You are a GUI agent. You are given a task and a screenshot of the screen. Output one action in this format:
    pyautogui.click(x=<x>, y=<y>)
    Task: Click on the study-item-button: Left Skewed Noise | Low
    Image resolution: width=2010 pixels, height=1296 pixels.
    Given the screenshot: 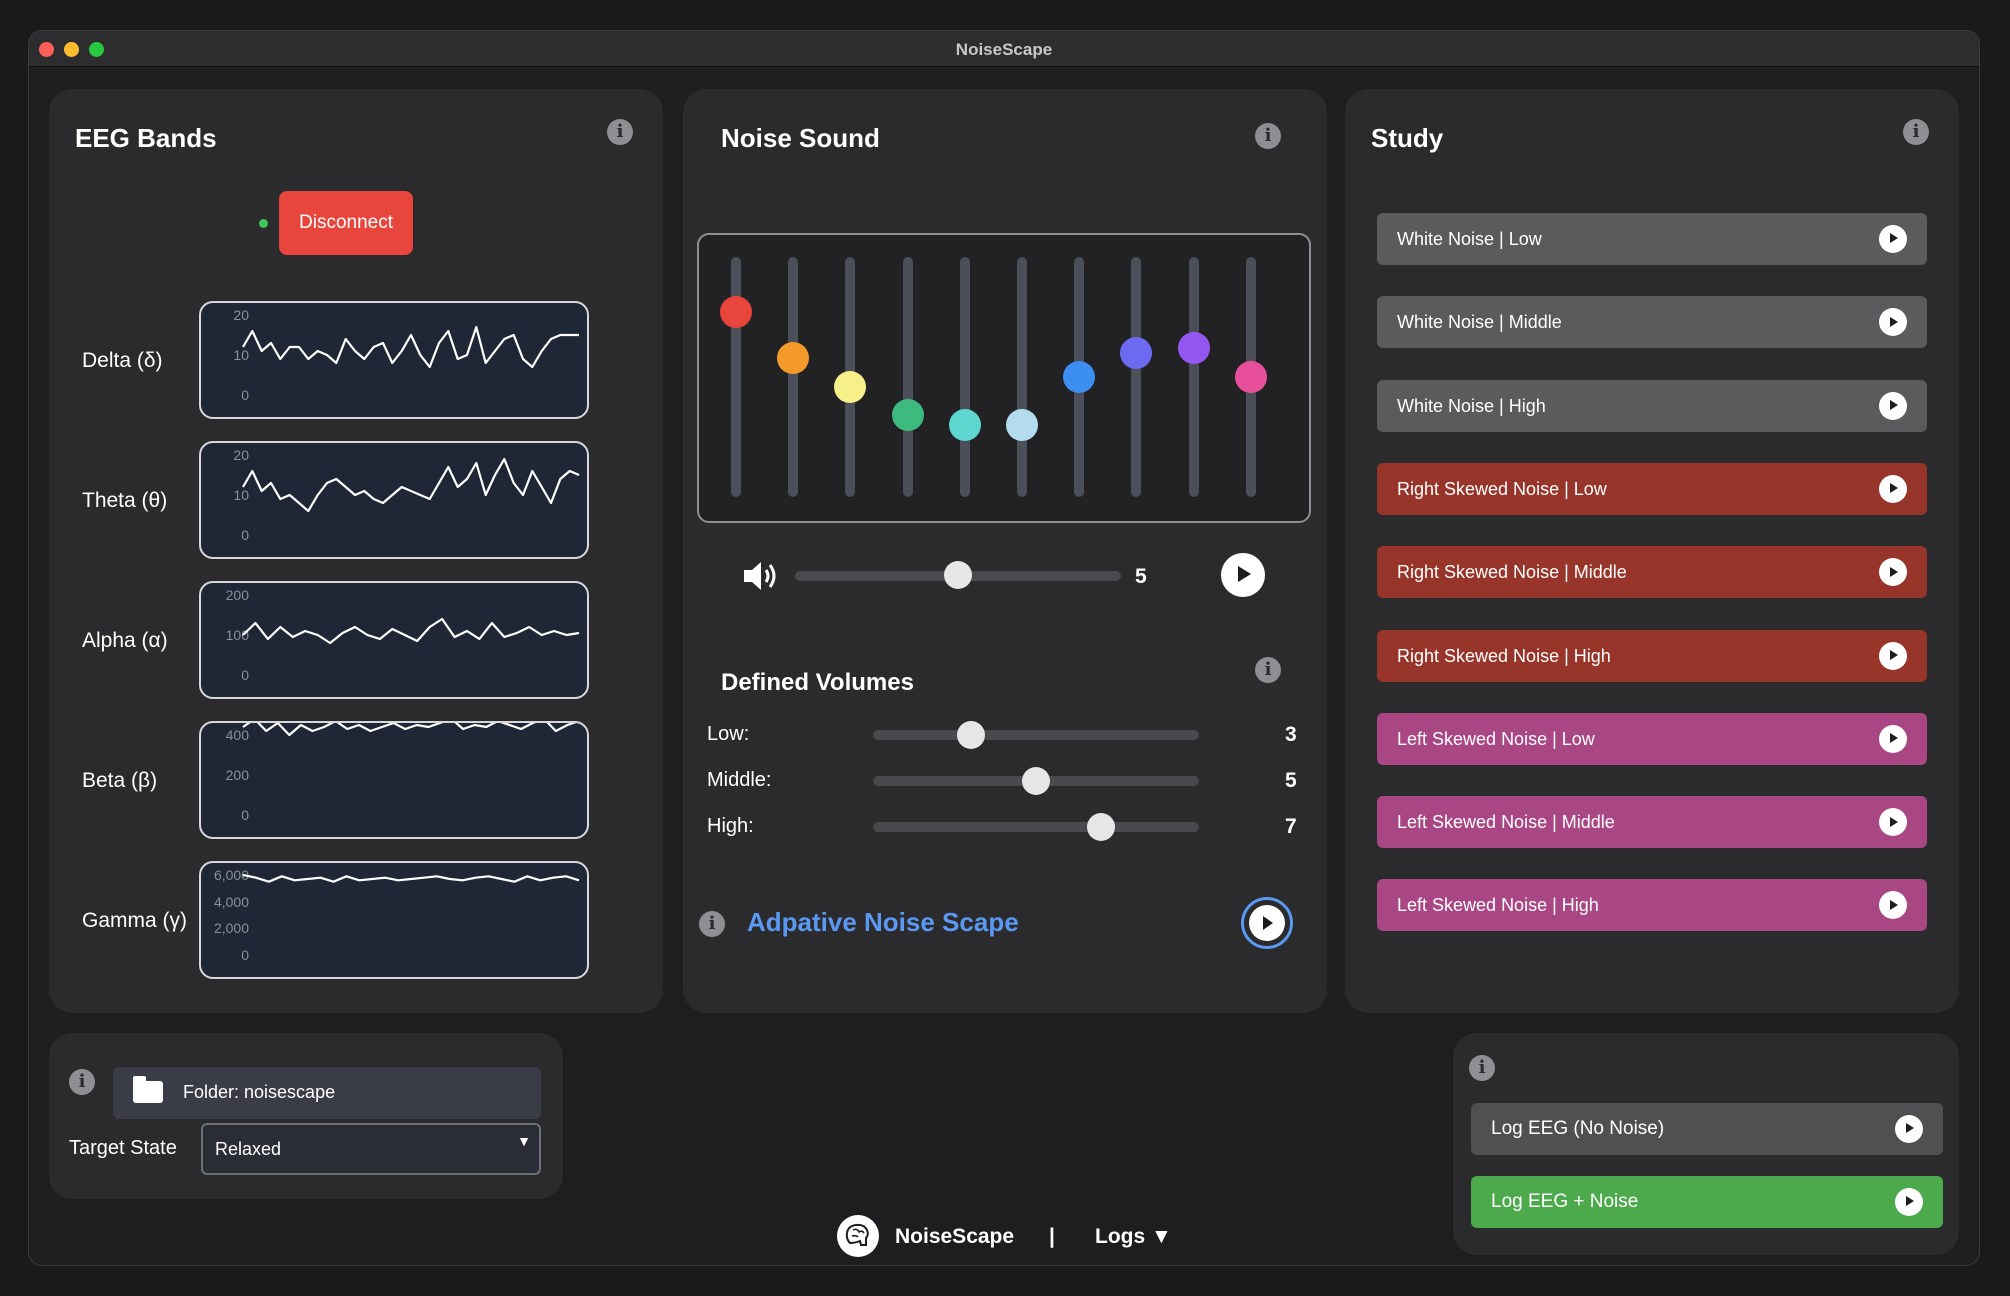 What is the action you would take?
    pyautogui.click(x=1652, y=738)
    